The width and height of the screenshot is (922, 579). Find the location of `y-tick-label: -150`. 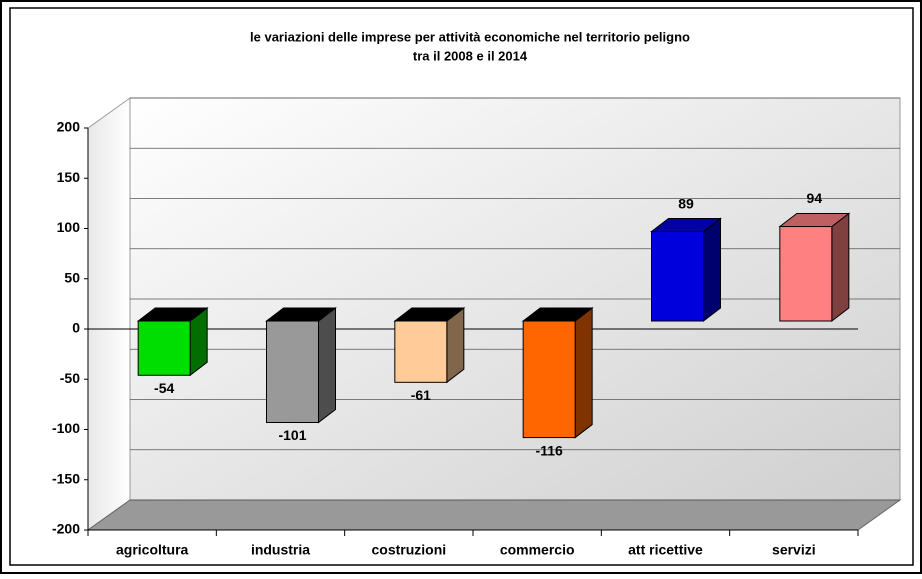

y-tick-label: -150 is located at coordinates (66, 478).